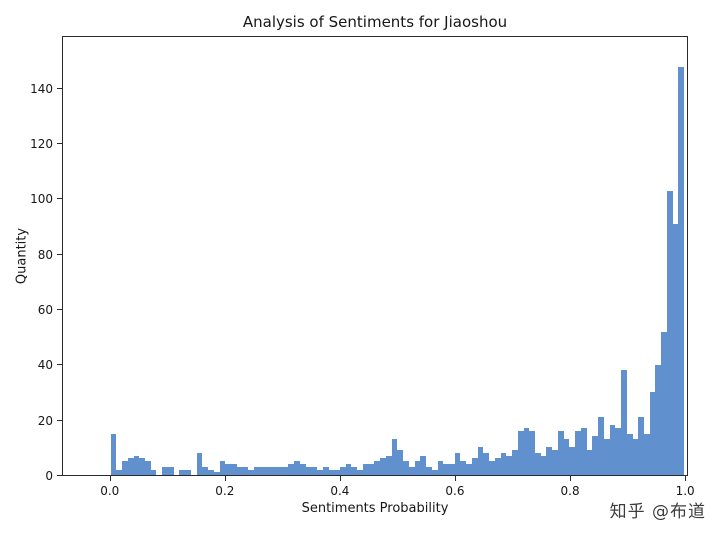 This screenshot has height=535, width=720. What do you see at coordinates (49, 476) in the screenshot?
I see `y-tick-label: 0` at bounding box center [49, 476].